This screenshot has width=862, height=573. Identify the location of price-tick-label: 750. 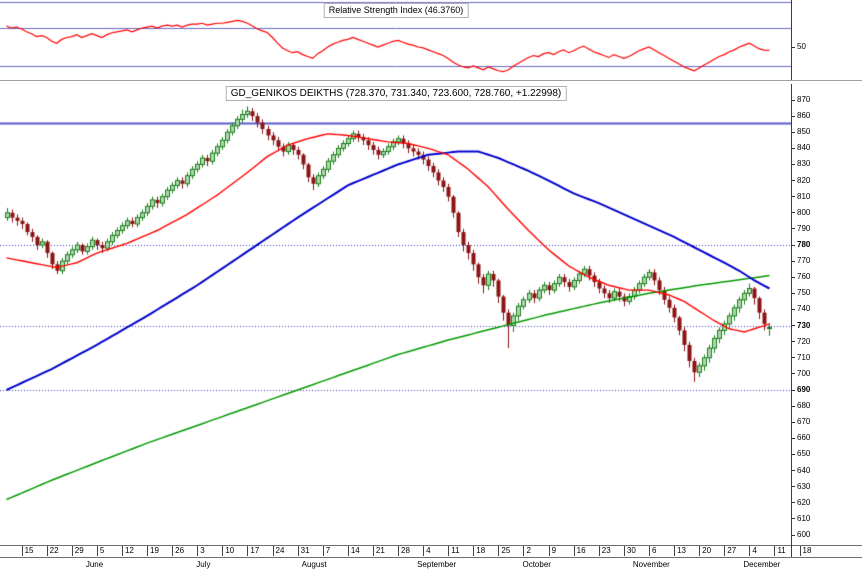
(800, 293).